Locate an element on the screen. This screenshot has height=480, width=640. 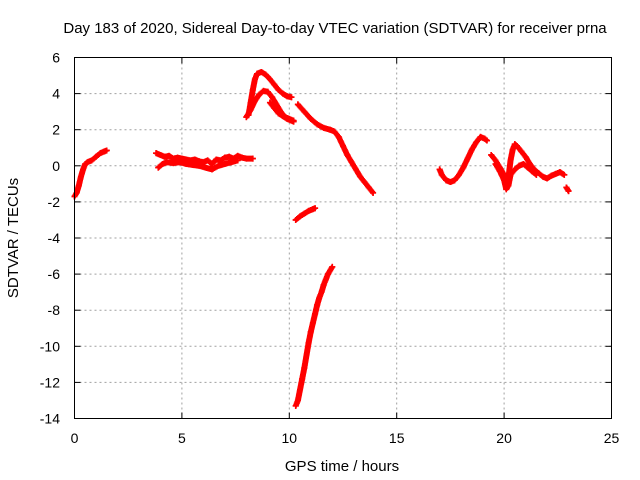
series-arc-evening-c is located at coordinates (516, 176).